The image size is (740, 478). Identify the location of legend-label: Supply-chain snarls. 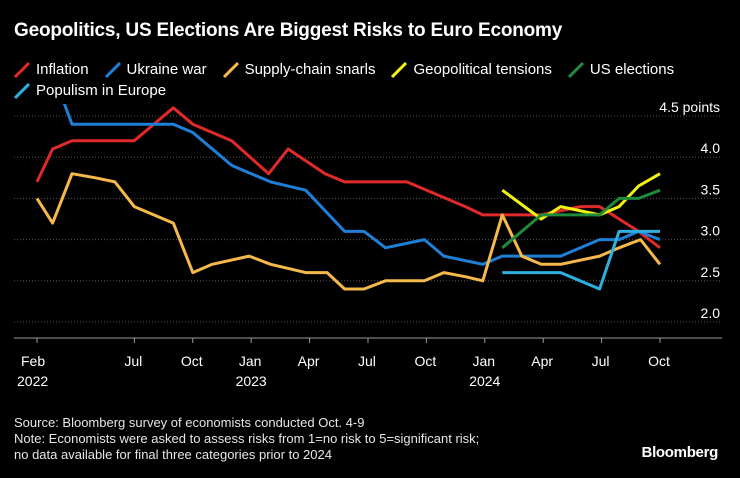
(310, 69).